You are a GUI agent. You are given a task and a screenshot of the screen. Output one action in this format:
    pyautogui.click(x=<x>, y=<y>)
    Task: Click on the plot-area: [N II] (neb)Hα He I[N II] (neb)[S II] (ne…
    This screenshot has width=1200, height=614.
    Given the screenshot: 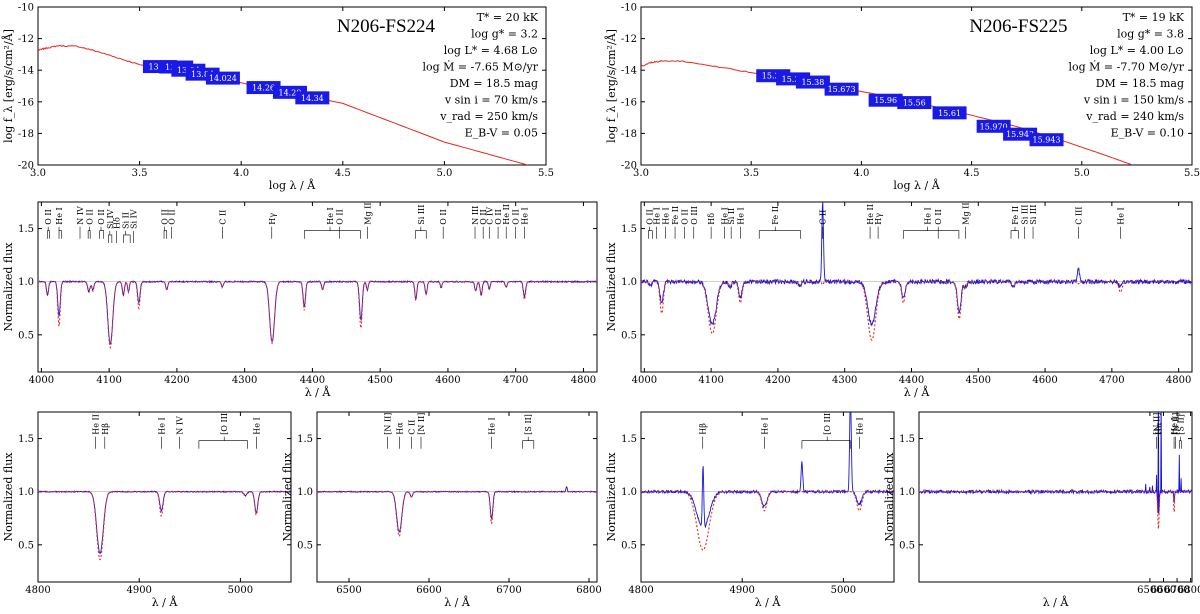 What is the action you would take?
    pyautogui.click(x=1055, y=459)
    